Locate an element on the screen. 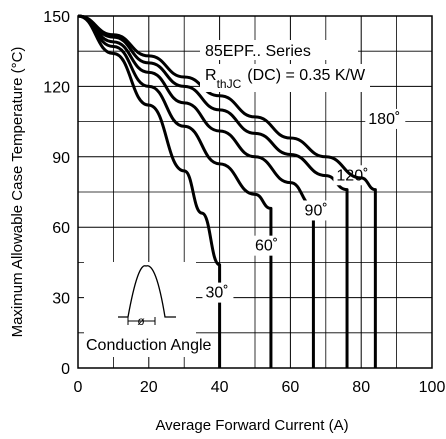 The height and width of the screenshot is (439, 446). x-tick-label: 80 is located at coordinates (361, 387).